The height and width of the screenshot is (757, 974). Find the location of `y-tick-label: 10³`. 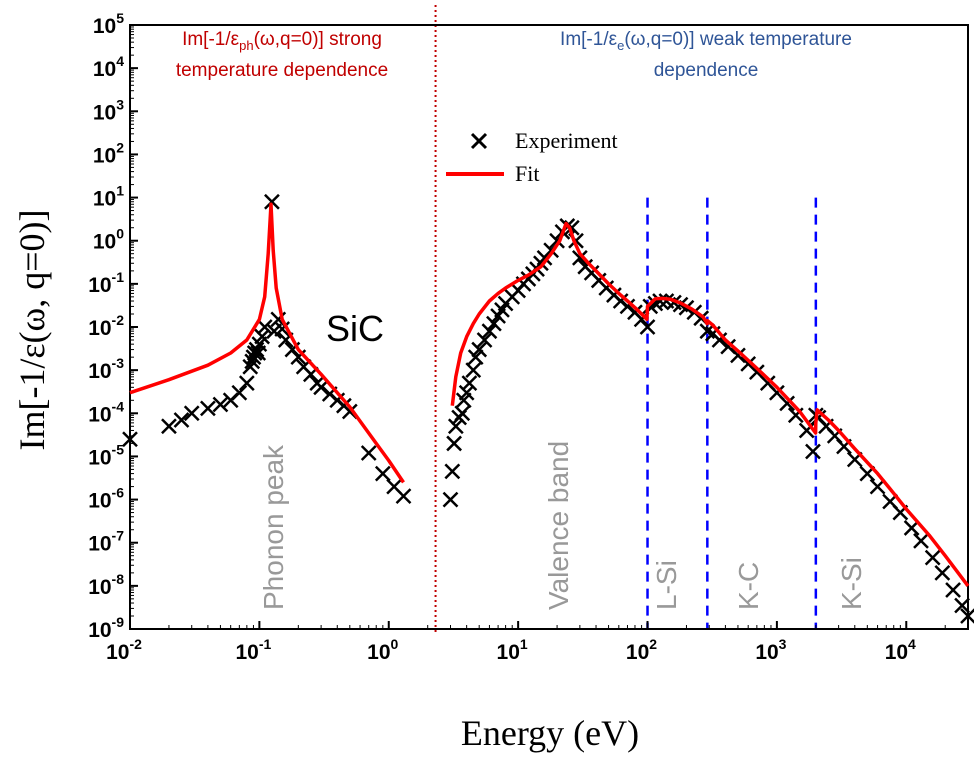

y-tick-label: 10³ is located at coordinates (108, 110).